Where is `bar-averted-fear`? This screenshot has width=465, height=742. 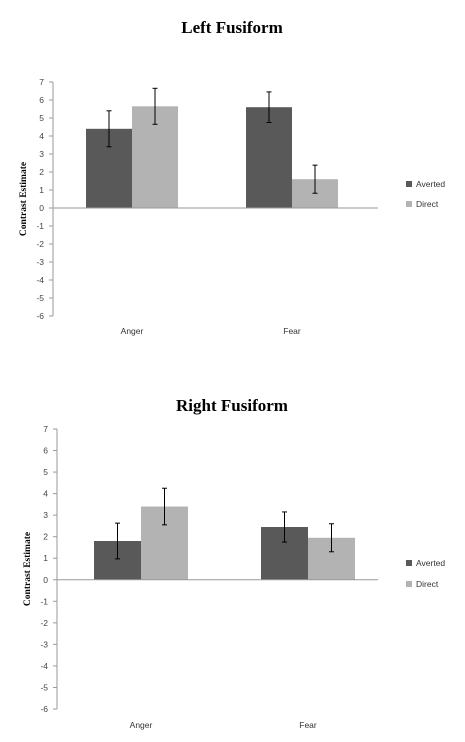 bar-averted-fear is located at coordinates (269, 157).